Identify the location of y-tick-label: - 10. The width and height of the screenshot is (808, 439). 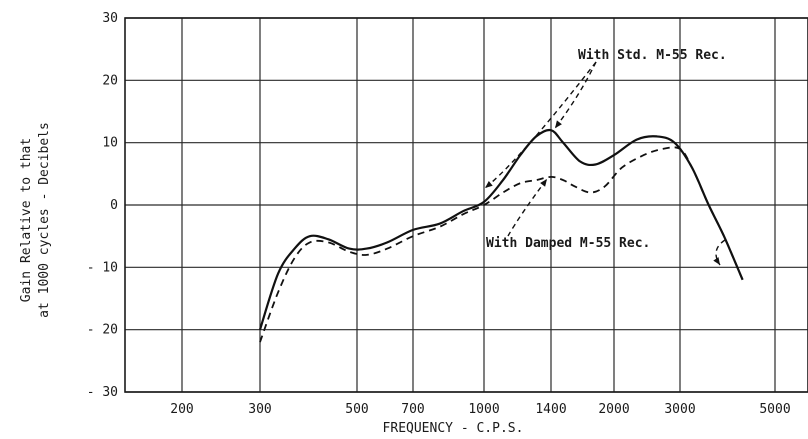
(102, 267).